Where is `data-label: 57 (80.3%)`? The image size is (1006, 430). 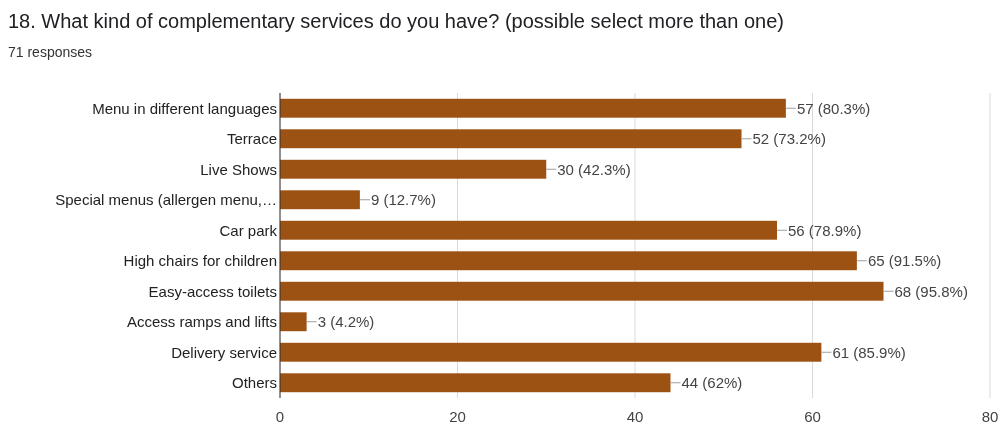 data-label: 57 (80.3%) is located at coordinates (833, 108).